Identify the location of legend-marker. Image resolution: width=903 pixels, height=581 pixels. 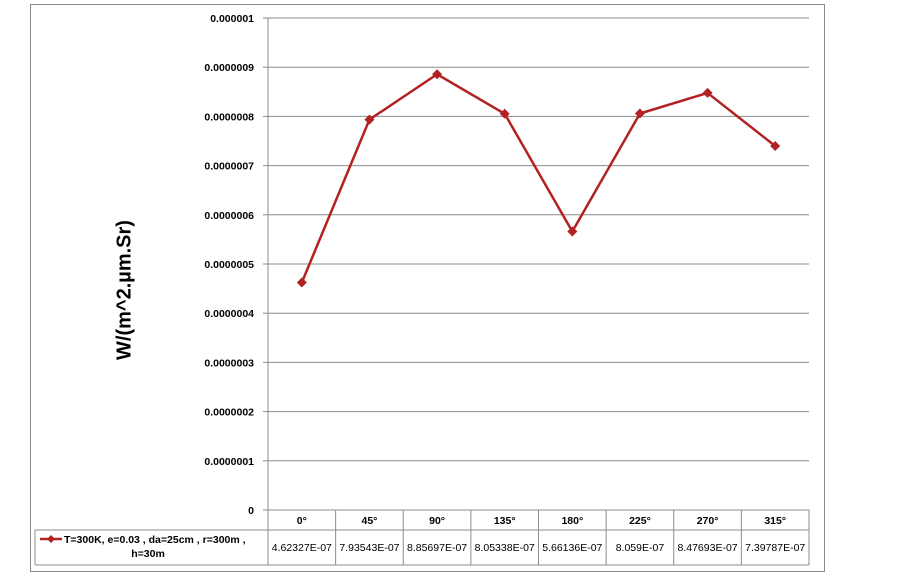
(51, 539).